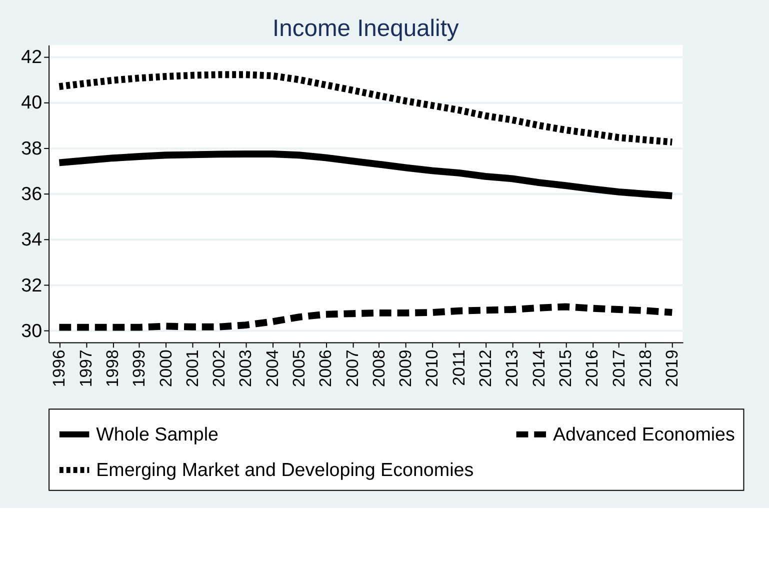 This screenshot has width=769, height=566. Describe the element at coordinates (352, 369) in the screenshot. I see `x-tick-label: 2007` at that location.